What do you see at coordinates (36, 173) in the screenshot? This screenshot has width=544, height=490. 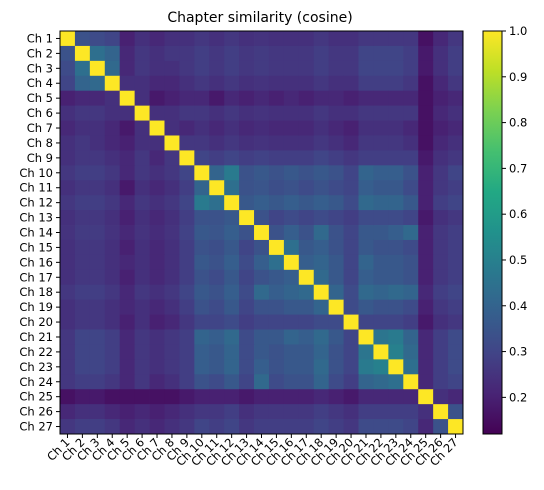 I see `y-tick-label: Ch 10` at bounding box center [36, 173].